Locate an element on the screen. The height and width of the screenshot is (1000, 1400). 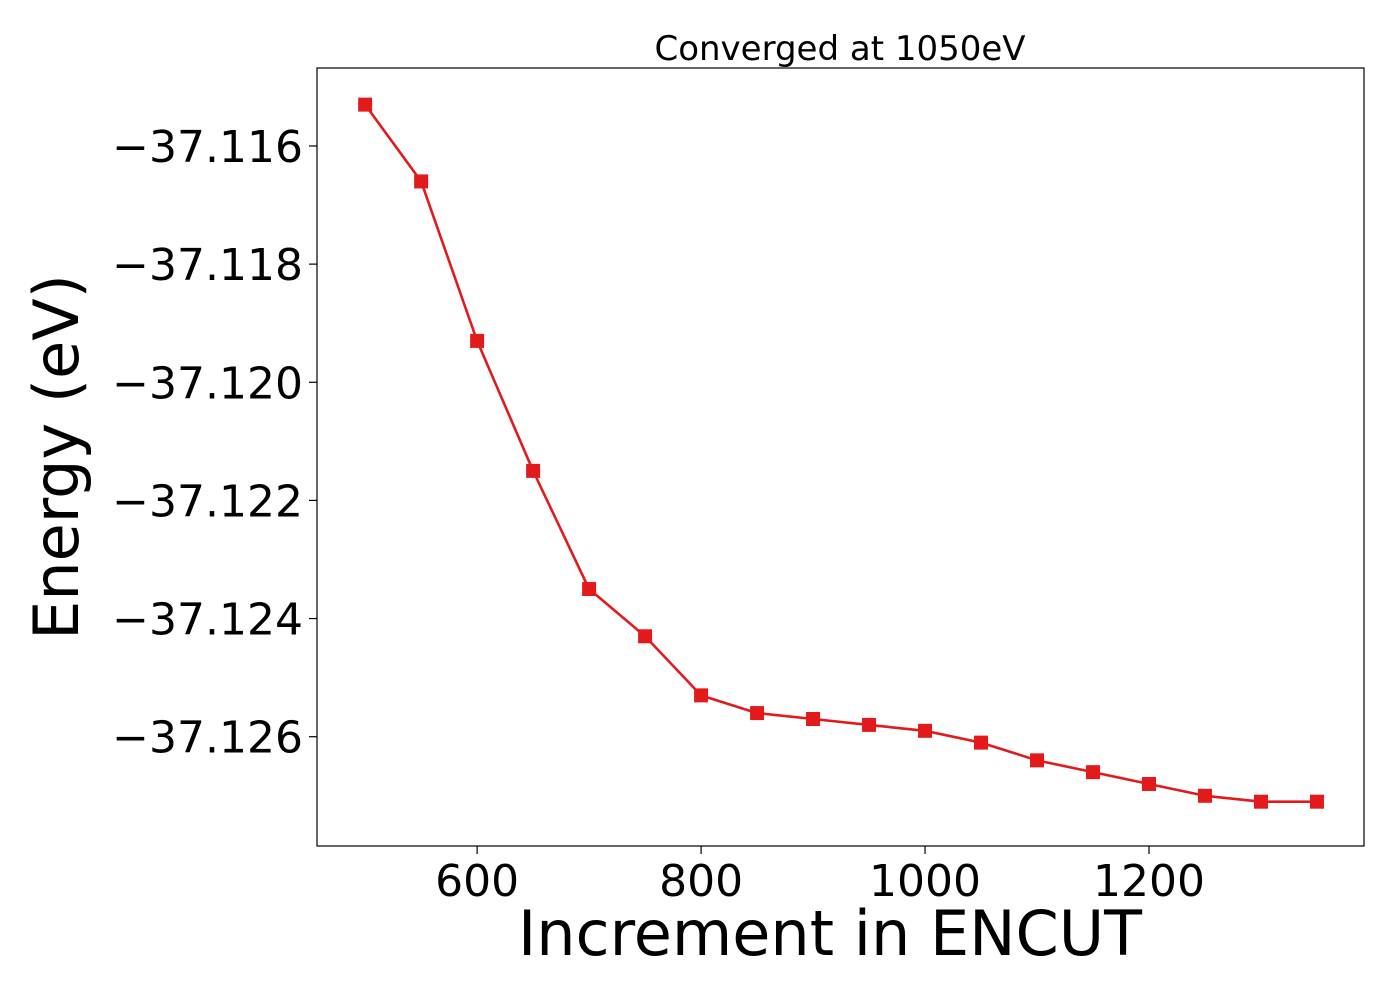
y-tick-label: −37.122 is located at coordinates (207, 501).